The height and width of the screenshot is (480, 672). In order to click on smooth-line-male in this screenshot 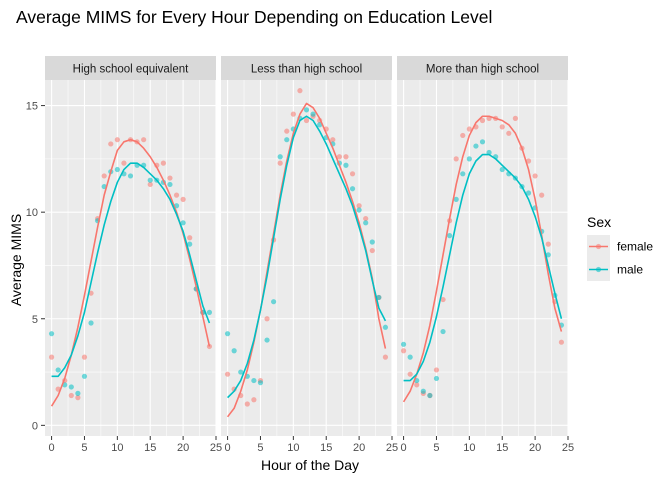, I will do `click(307, 257)`.